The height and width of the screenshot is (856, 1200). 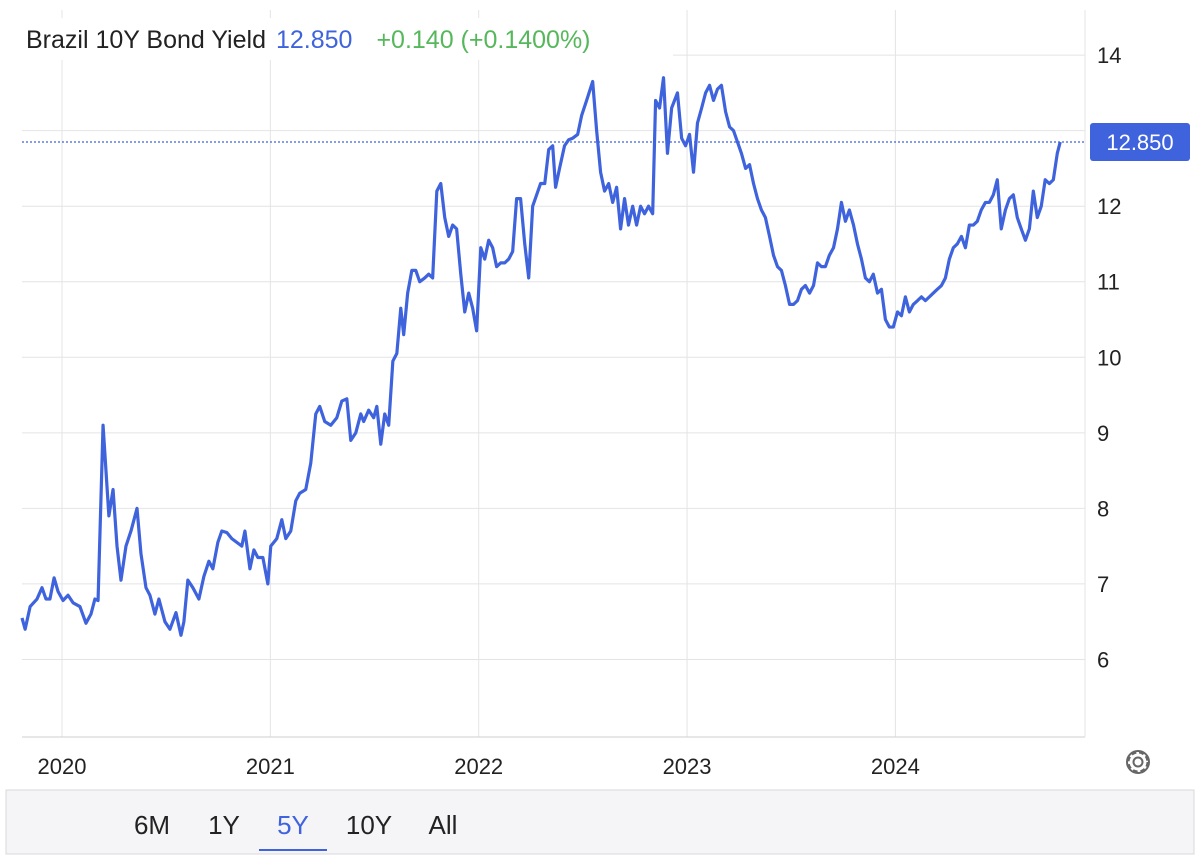 What do you see at coordinates (1103, 508) in the screenshot?
I see `y-tick-label: 8` at bounding box center [1103, 508].